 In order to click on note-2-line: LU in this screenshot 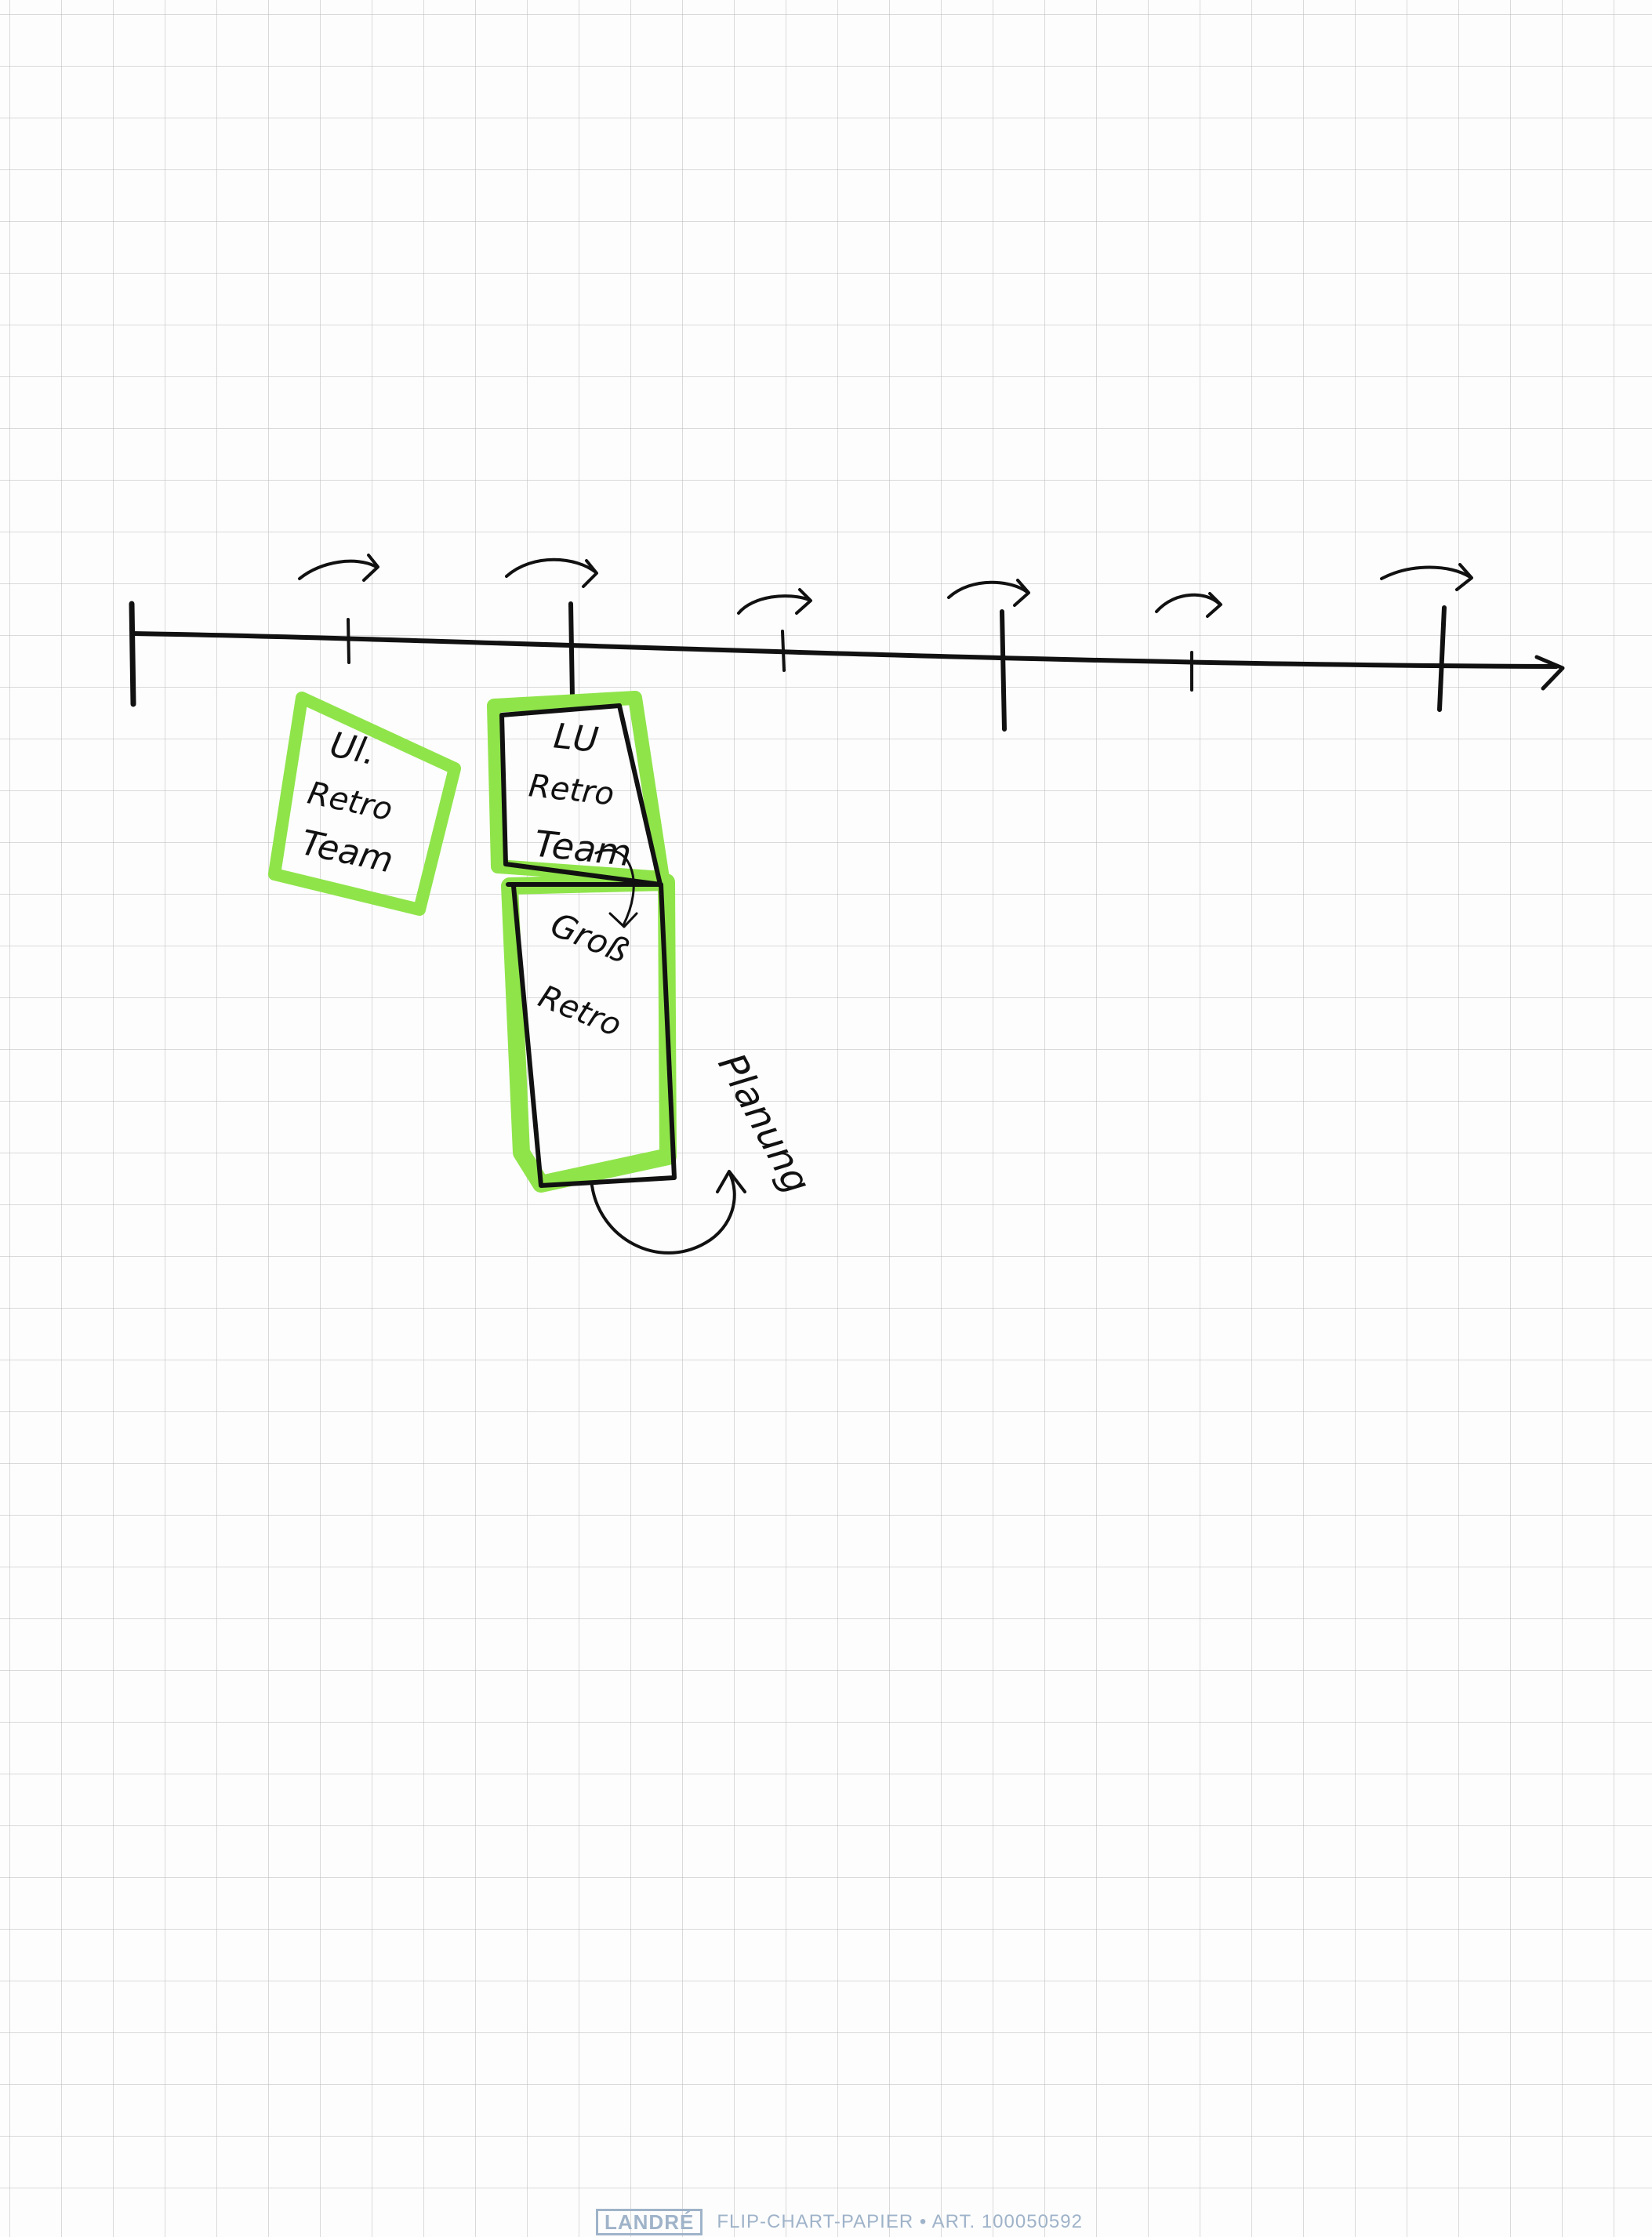, I will do `click(576, 738)`.